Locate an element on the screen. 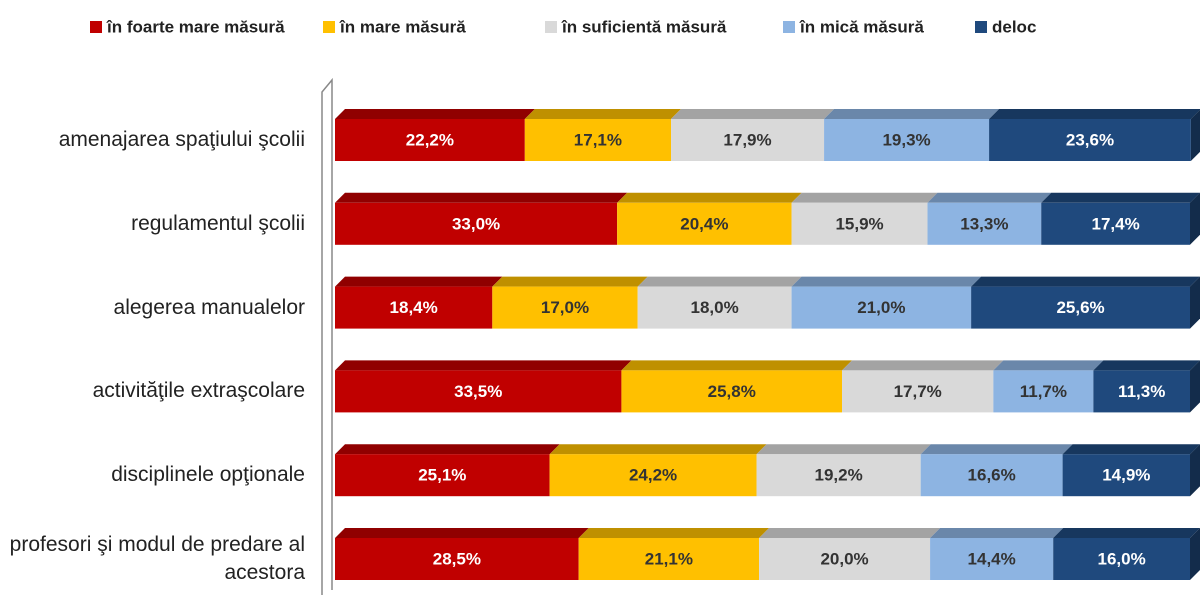 This screenshot has height=597, width=1200. legend-label: în mică măsură is located at coordinates (861, 26).